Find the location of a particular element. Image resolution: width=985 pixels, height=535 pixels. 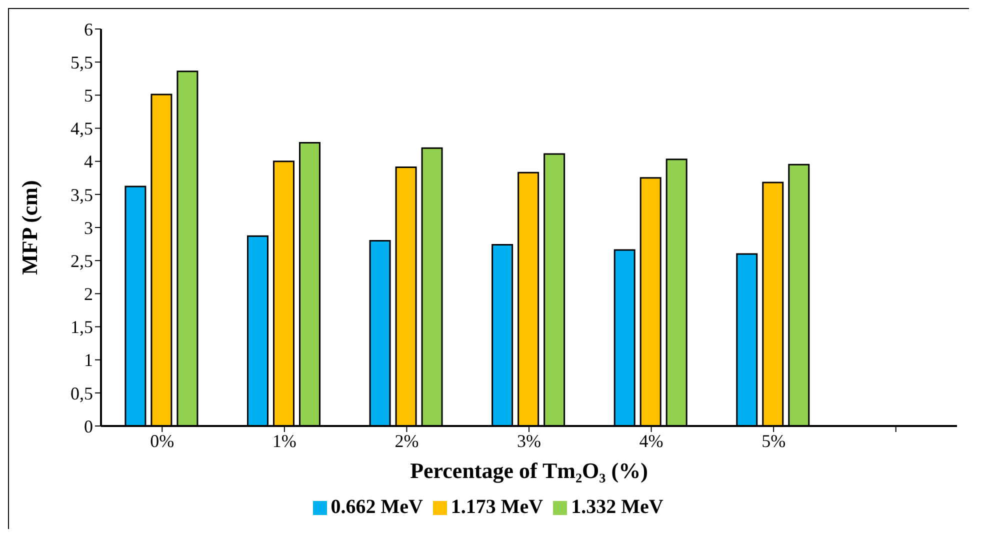

y-tick-label: 2 is located at coordinates (88, 294).